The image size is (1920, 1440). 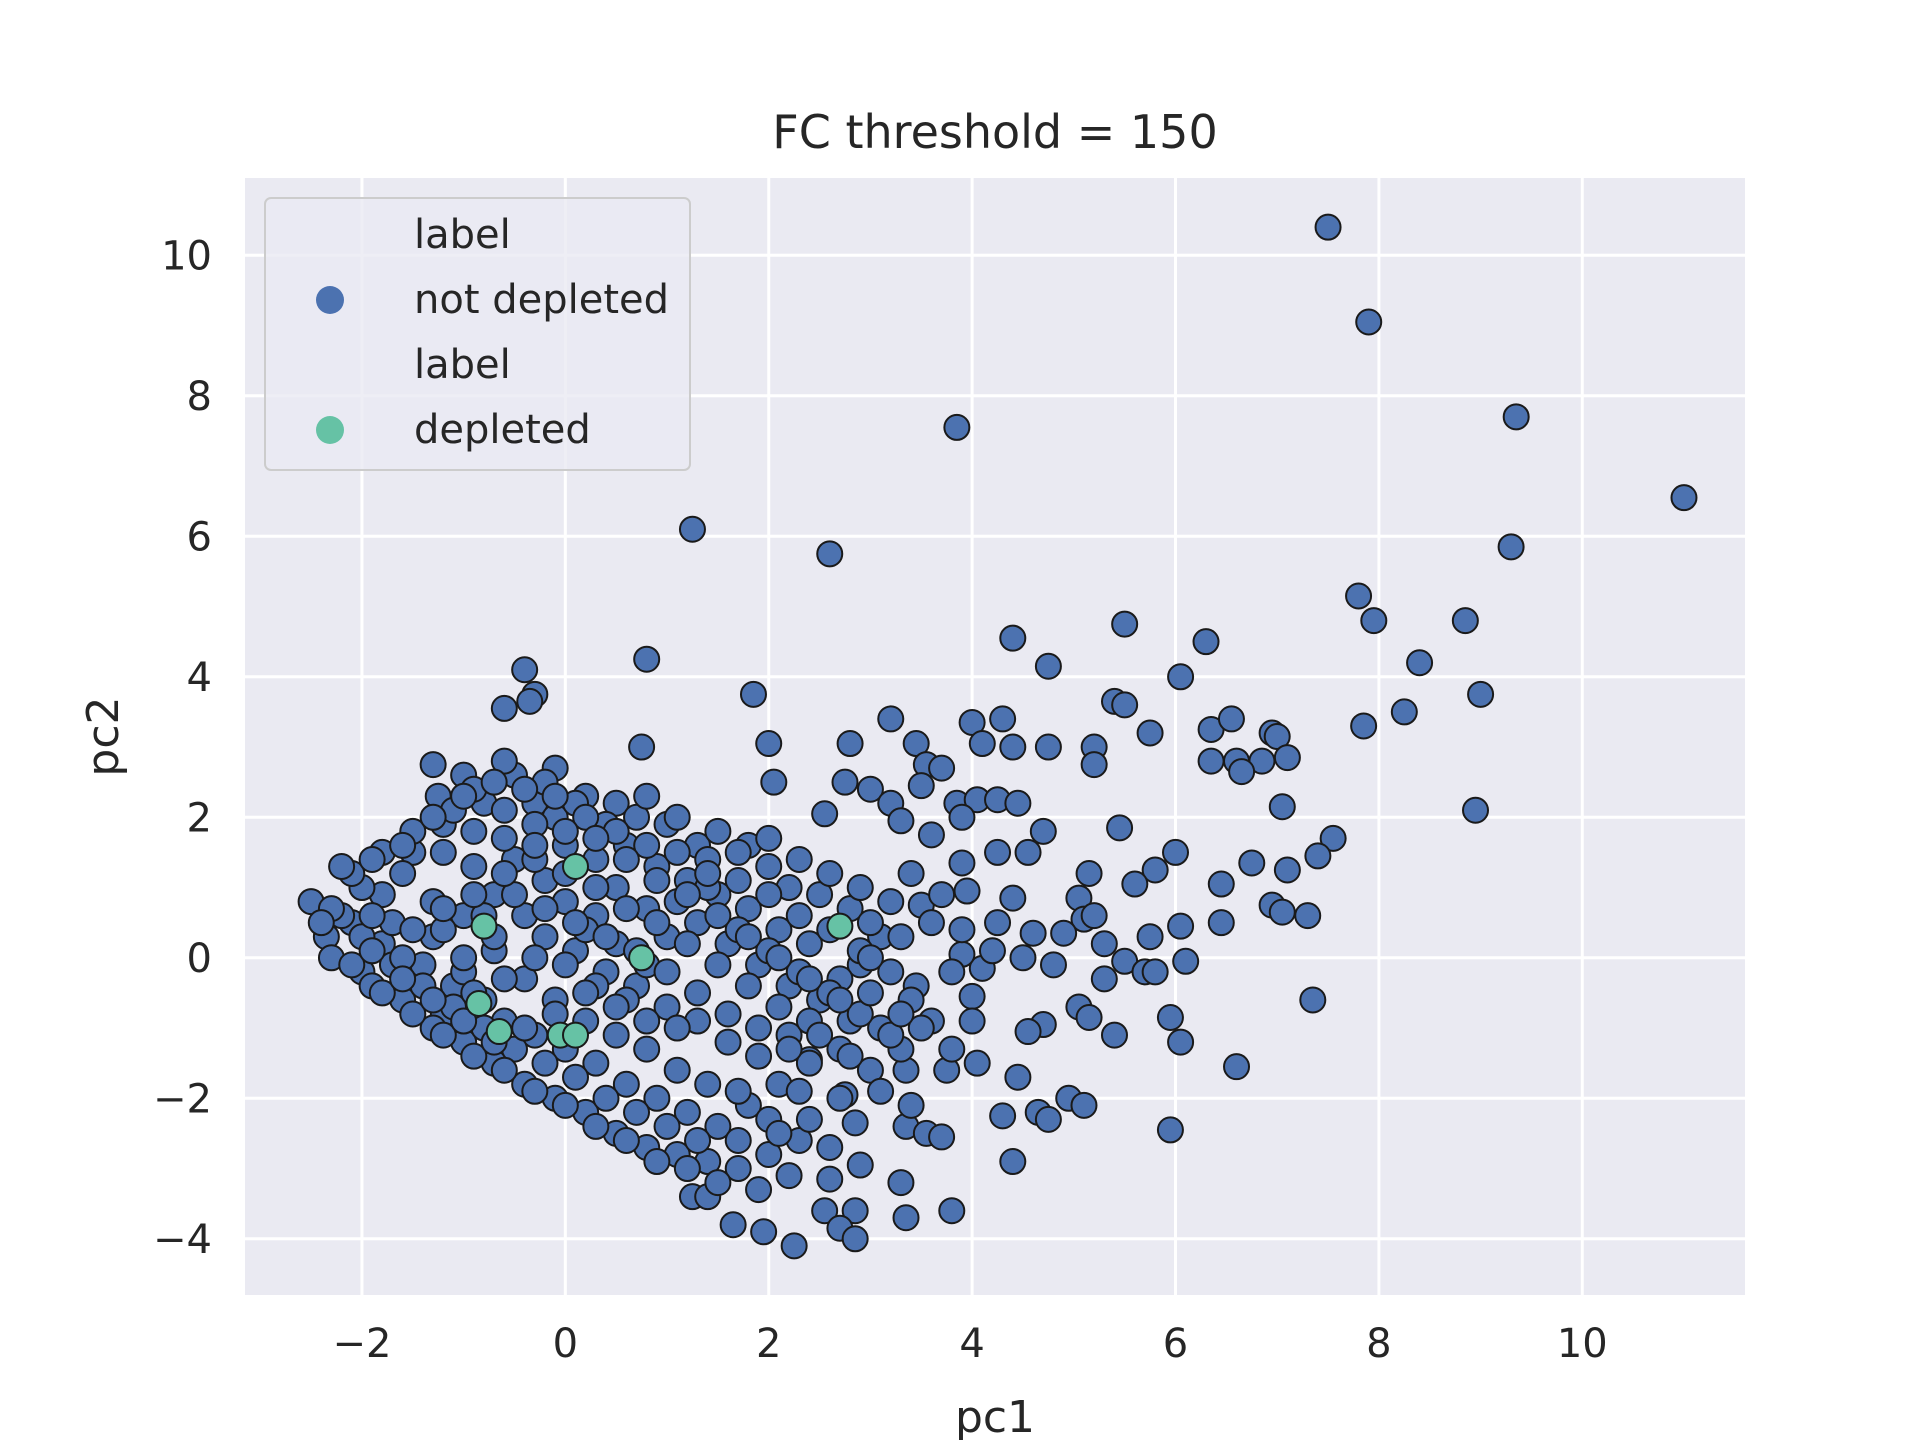 What do you see at coordinates (1582, 1344) in the screenshot?
I see `x-tick-label: 10` at bounding box center [1582, 1344].